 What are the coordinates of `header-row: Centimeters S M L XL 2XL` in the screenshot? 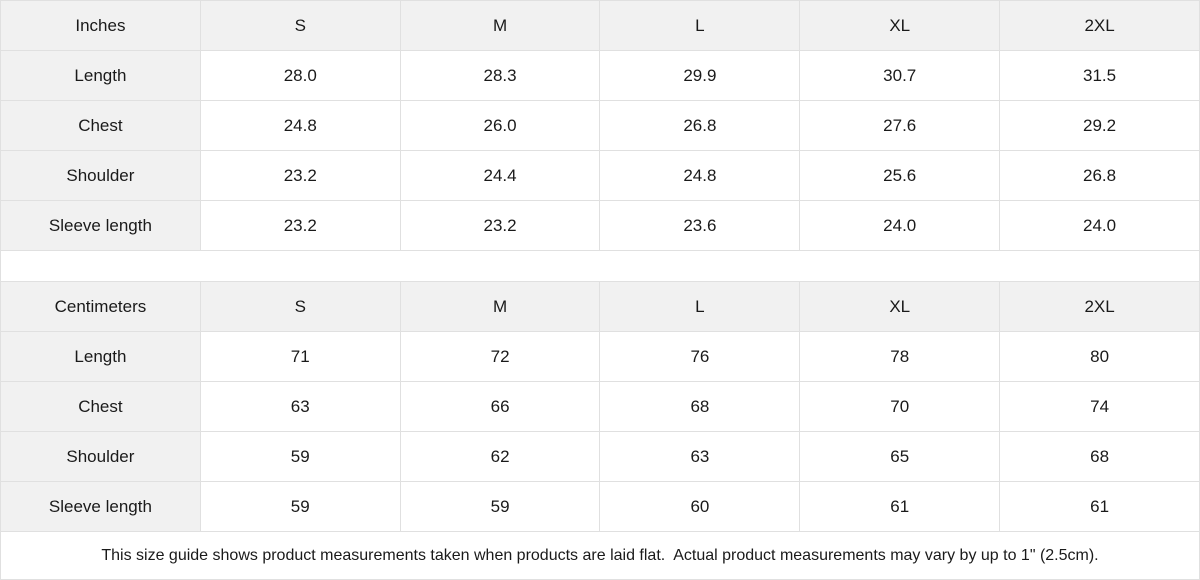 It's located at (600, 306).